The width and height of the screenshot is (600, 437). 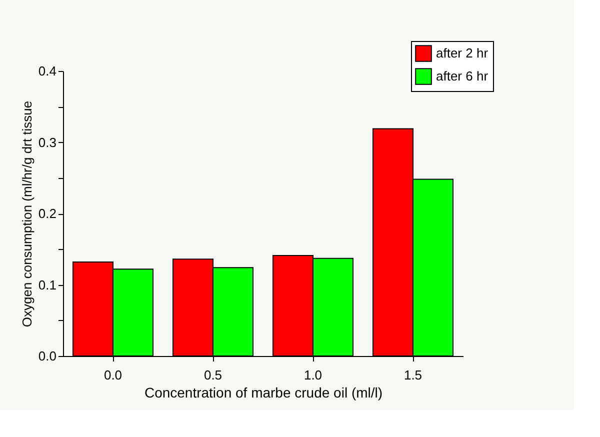 What do you see at coordinates (26, 214) in the screenshot?
I see `y-axis-title: Oxygen consumption (ml/hr/g drt tissue` at bounding box center [26, 214].